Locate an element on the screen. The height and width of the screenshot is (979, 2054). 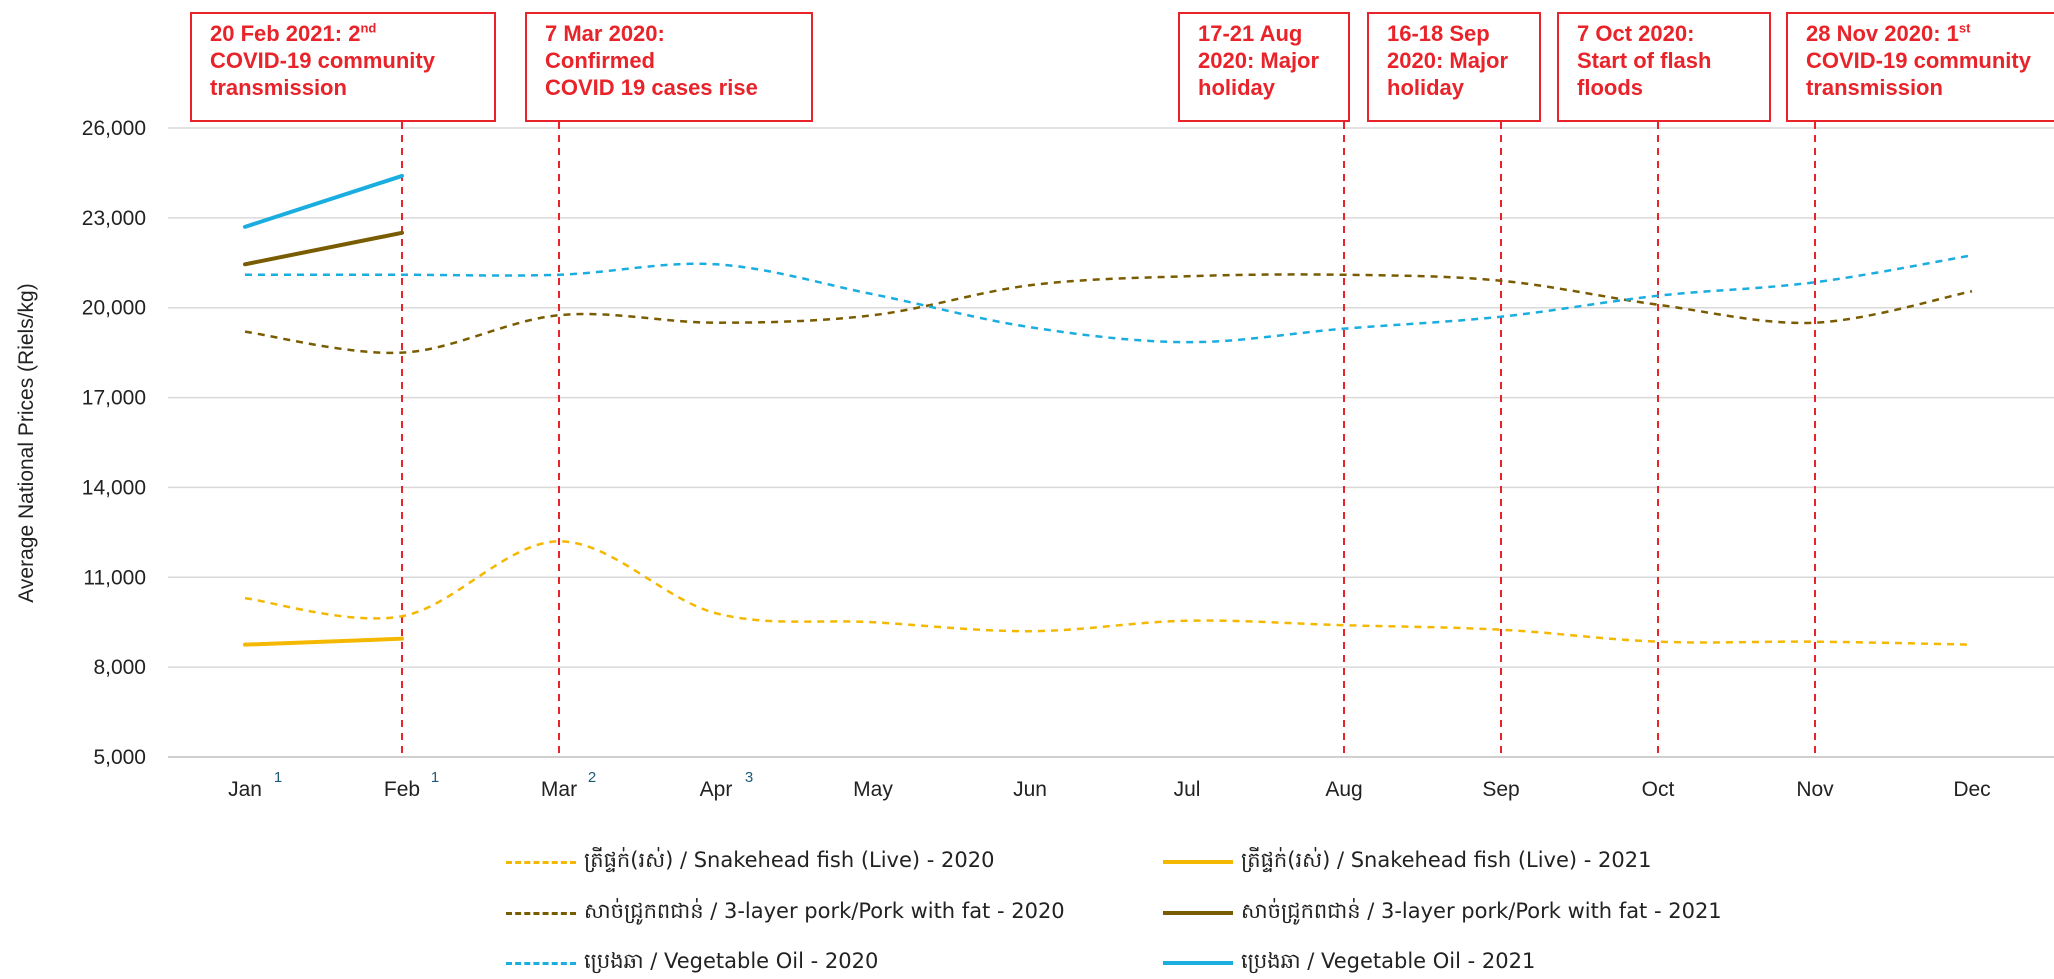
annotation-sup: nd is located at coordinates (368, 28).